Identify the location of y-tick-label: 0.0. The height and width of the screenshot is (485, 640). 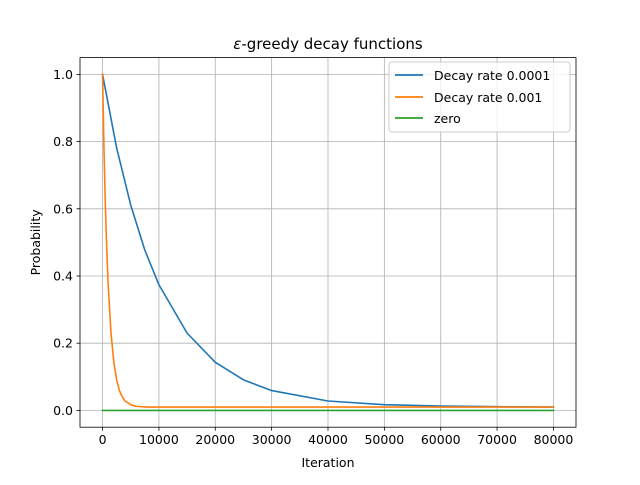
(63, 410).